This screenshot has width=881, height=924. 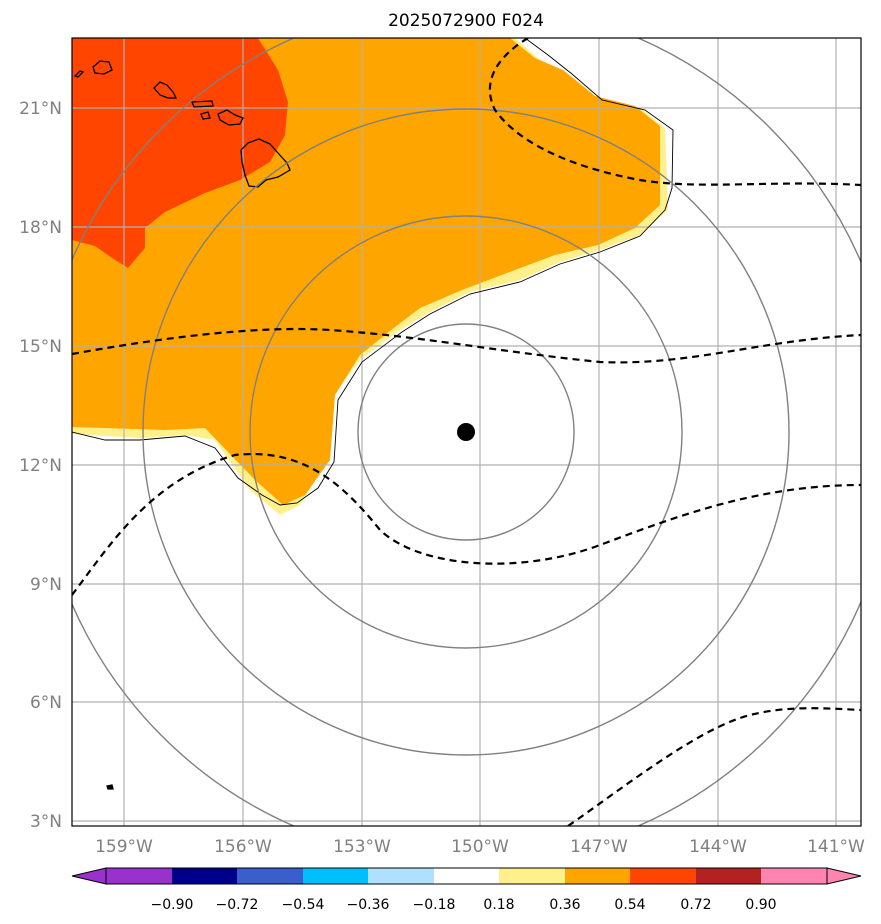 I want to click on colorbar-tick-label: −0.90, so click(x=172, y=905).